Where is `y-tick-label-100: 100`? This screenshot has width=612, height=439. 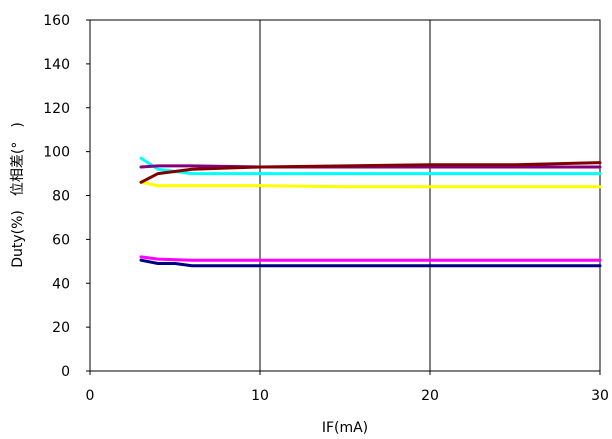
y-tick-label-100: 100 is located at coordinates (56, 153).